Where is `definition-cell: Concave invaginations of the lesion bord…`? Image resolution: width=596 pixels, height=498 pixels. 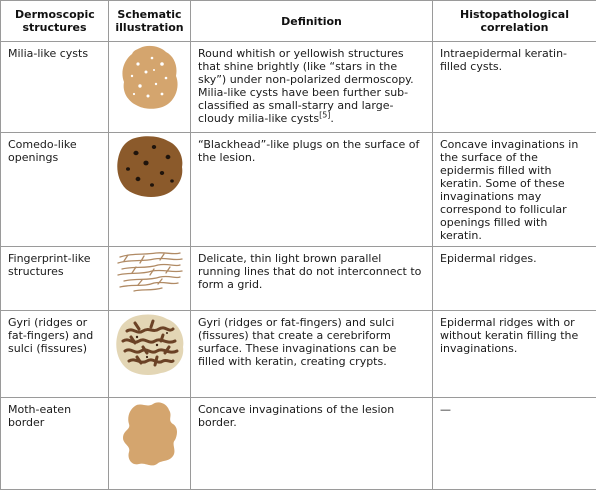 definition-cell: Concave invaginations of the lesion bord… is located at coordinates (311, 443).